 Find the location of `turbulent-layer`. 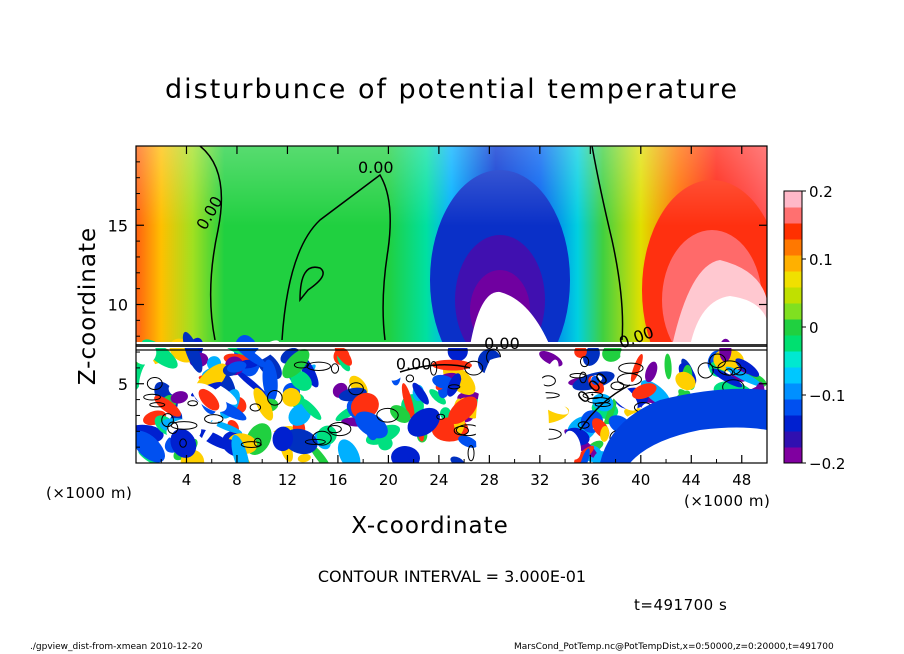

turbulent-layer is located at coordinates (451, 397).